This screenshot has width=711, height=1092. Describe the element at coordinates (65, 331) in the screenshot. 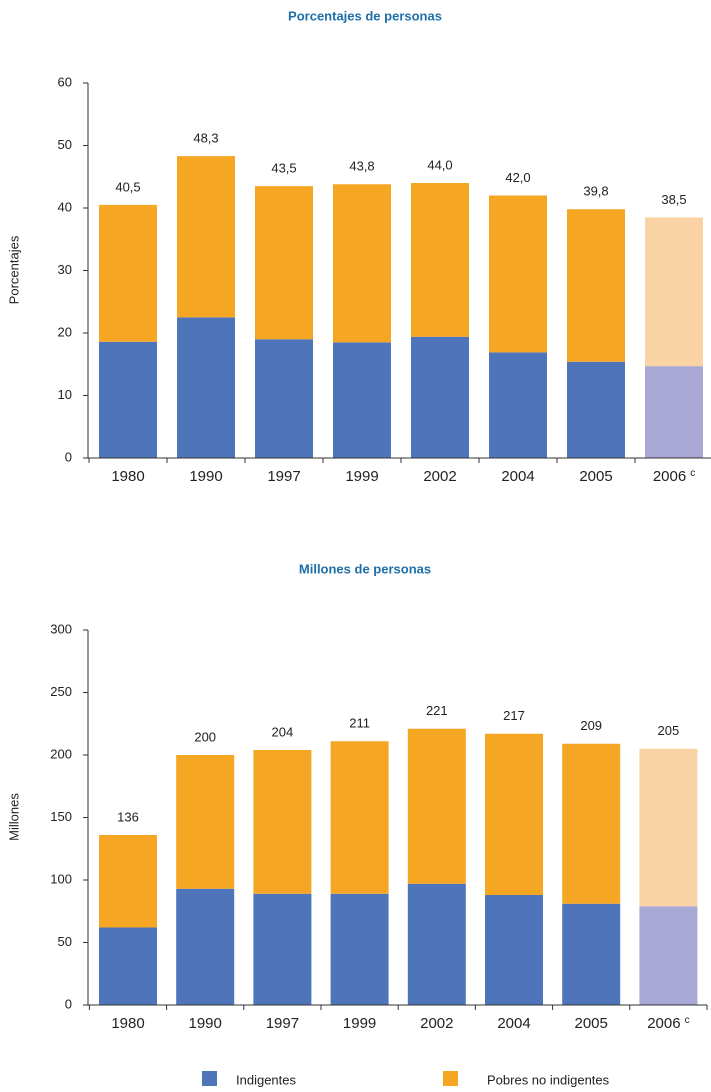

I see `y-tick-label: 20` at that location.